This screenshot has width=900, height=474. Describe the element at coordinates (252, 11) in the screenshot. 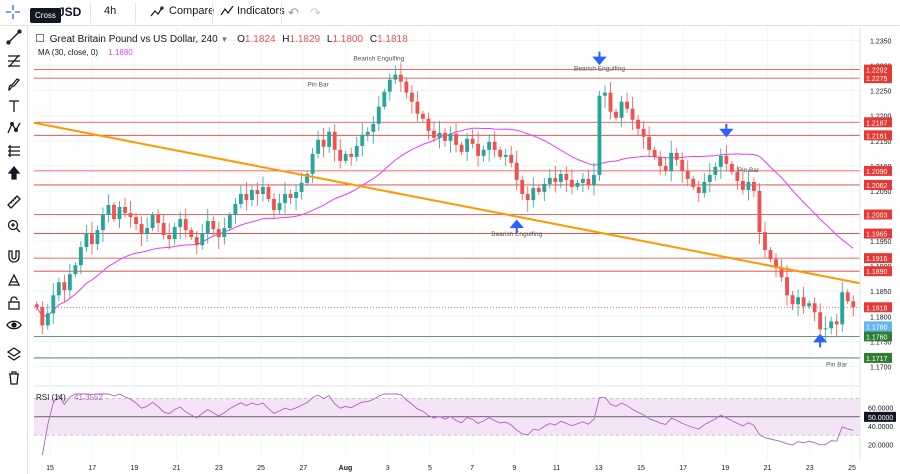

I see `indicators-button: Indicators` at that location.